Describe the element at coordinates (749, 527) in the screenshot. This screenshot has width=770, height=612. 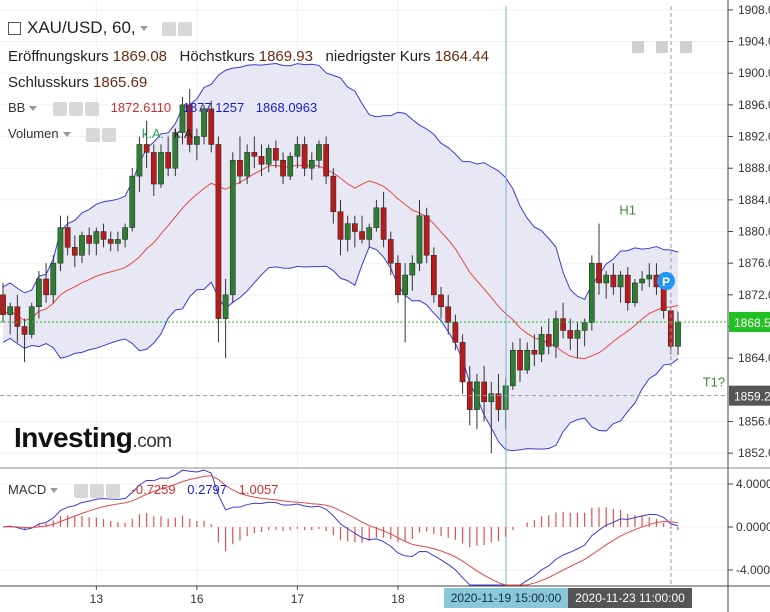
I see `macd-axis: 4.0000 0.0000 -4.0000` at that location.